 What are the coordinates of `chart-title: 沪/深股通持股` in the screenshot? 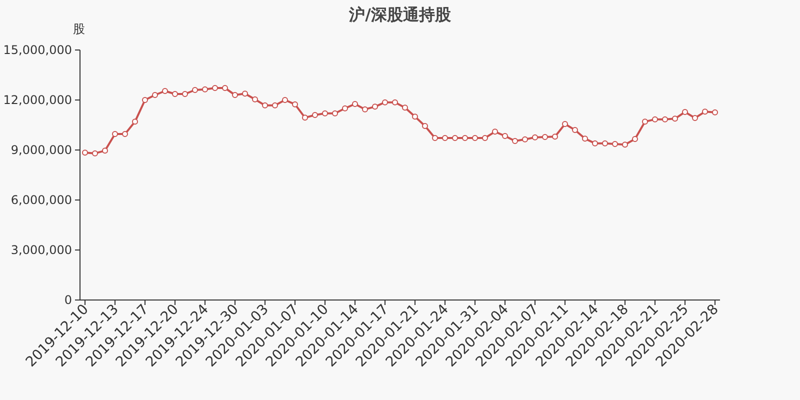 It's located at (400, 14).